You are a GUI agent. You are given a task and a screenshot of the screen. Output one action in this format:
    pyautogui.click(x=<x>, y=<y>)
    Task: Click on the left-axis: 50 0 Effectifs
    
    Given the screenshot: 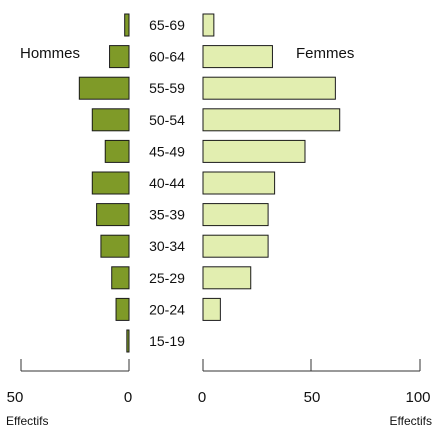 What is the action you would take?
    pyautogui.click(x=69, y=393)
    